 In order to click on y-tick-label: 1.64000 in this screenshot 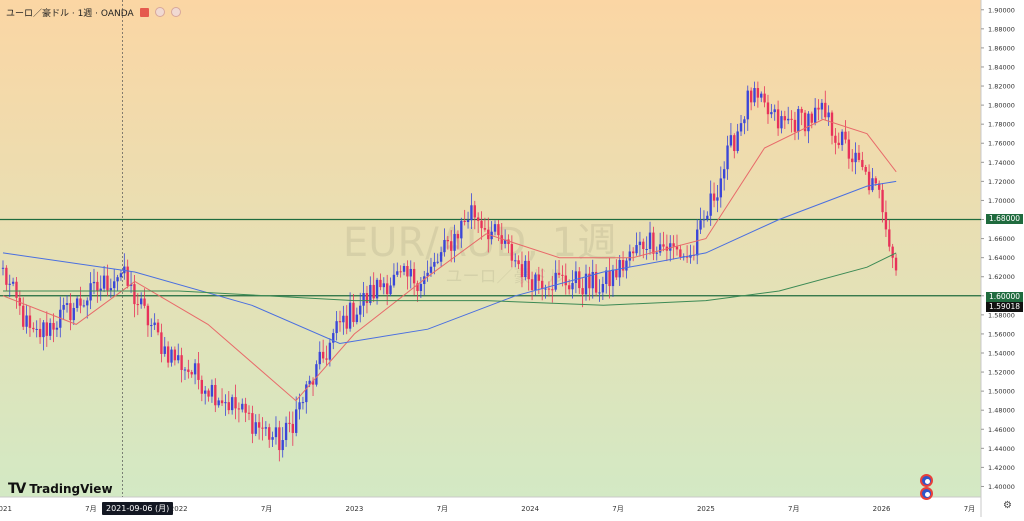, I will do `click(1001, 258)`.